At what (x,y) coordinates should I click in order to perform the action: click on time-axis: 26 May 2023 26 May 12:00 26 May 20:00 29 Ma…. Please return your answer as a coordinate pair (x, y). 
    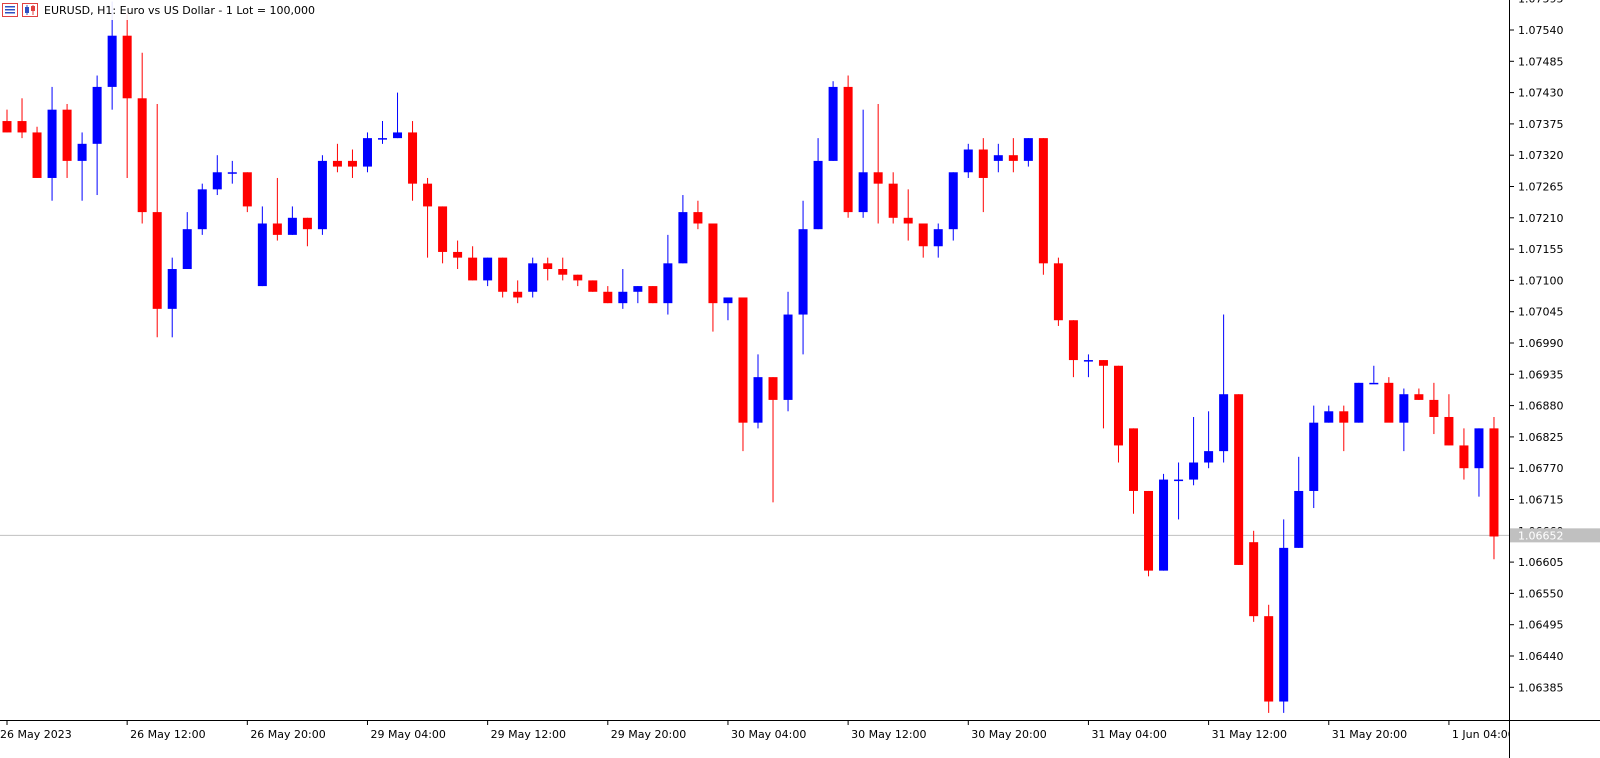
    Looking at the image, I should click on (754, 739).